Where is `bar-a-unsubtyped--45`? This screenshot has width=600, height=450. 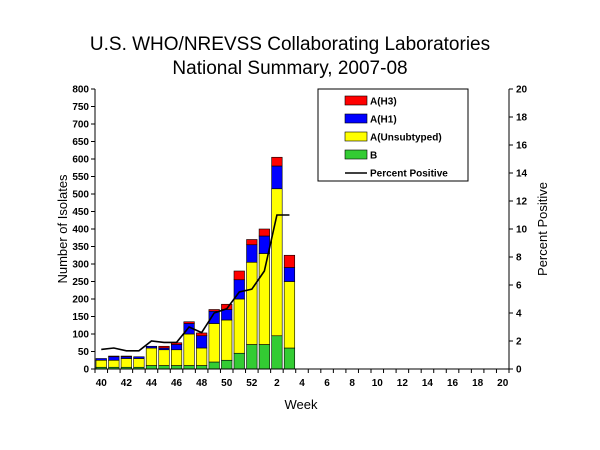
bar-a-unsubtyped--45 is located at coordinates (164, 357).